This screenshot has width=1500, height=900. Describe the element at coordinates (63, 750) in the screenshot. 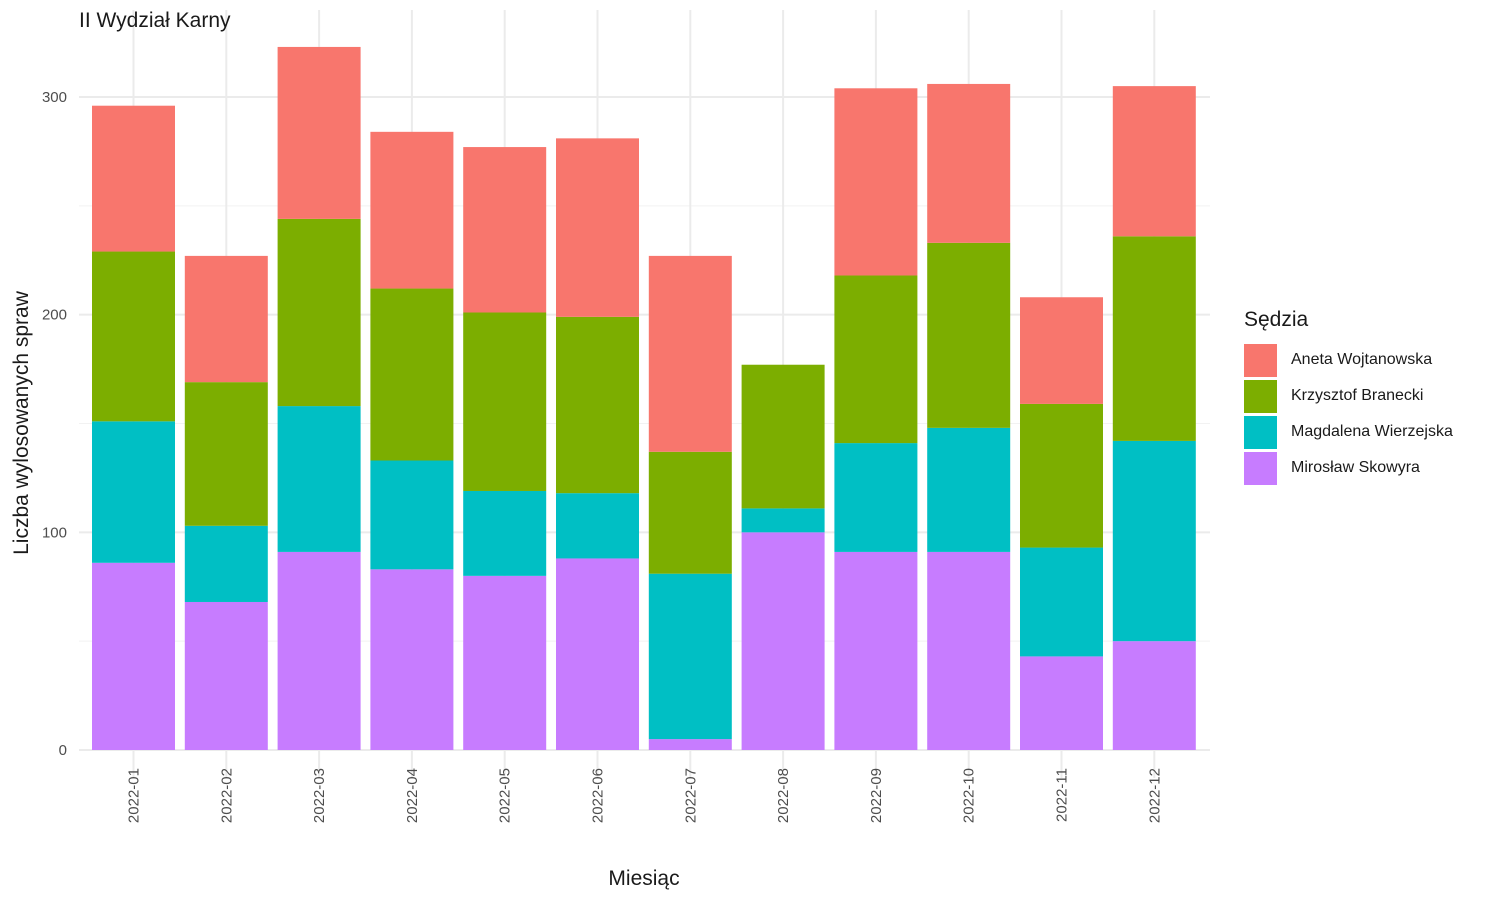

I see `y-tick-label: 0` at that location.